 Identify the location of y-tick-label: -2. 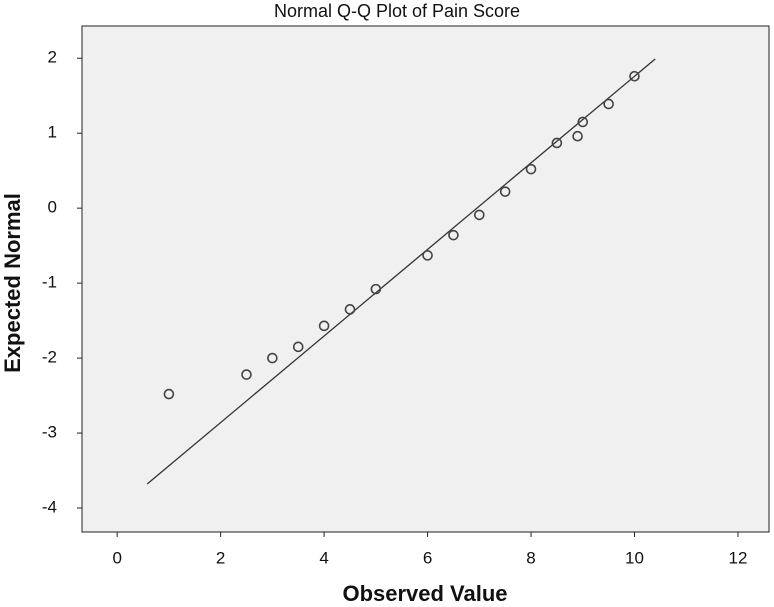
(49, 357).